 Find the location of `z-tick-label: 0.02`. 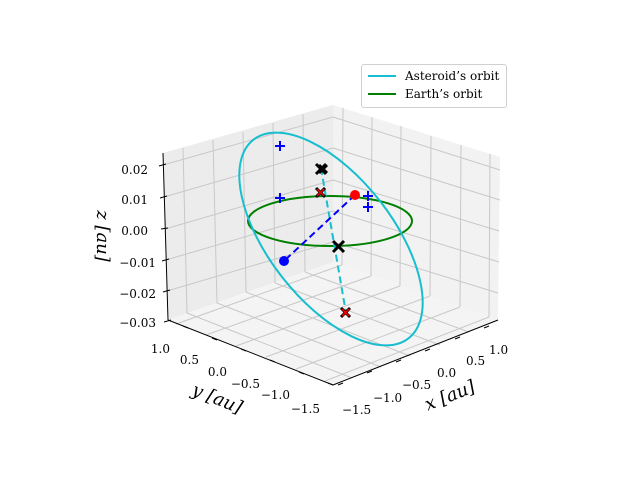

z-tick-label: 0.02 is located at coordinates (134, 170).